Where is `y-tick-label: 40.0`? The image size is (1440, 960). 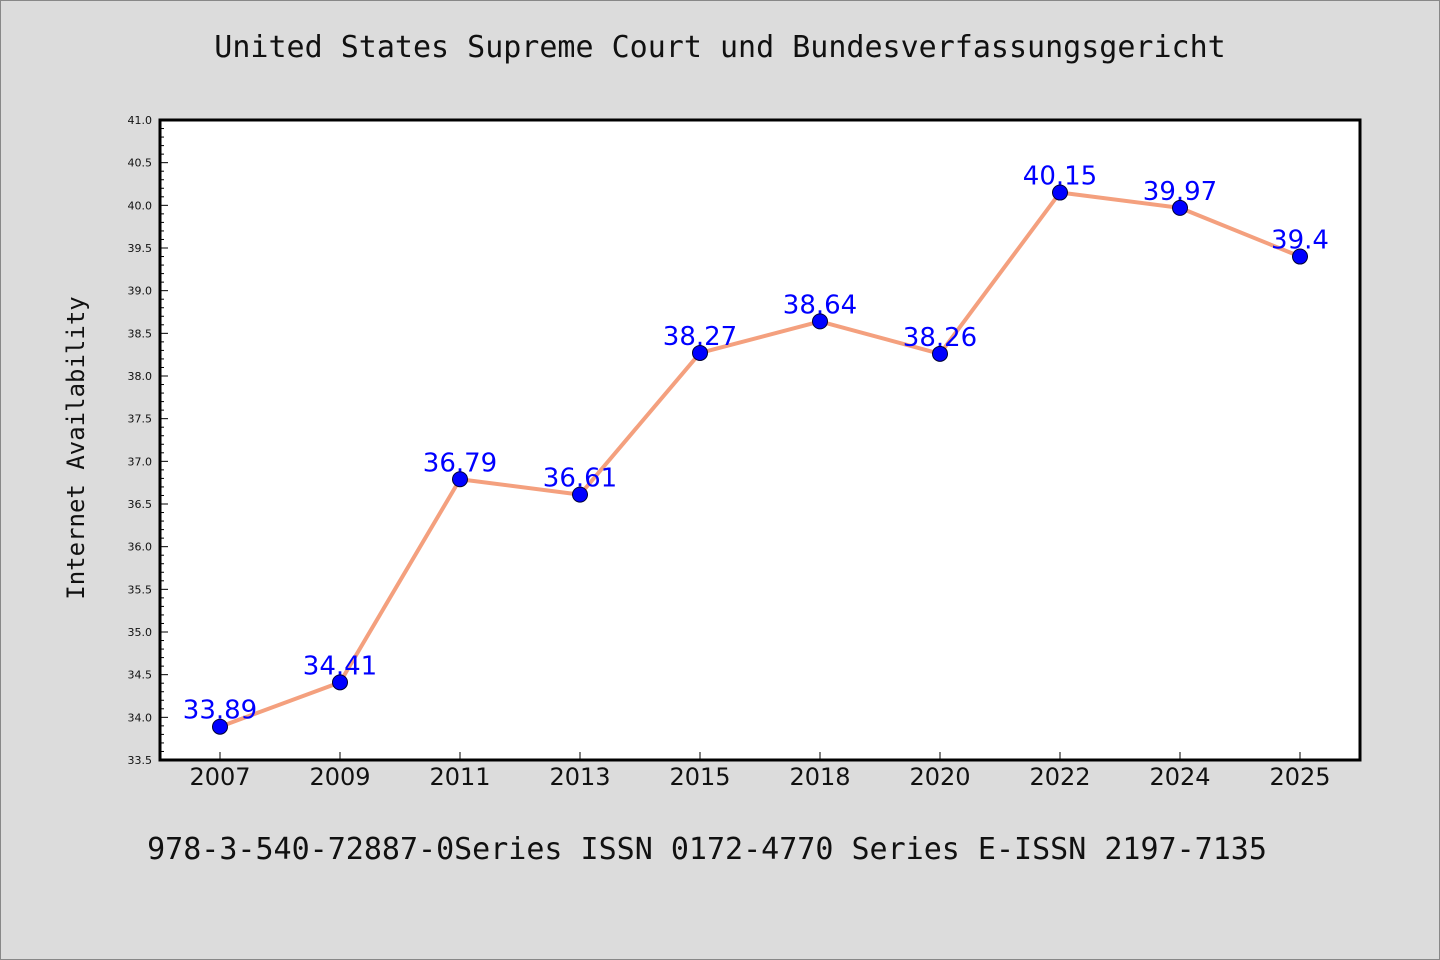
y-tick-label: 40.0 is located at coordinates (140, 205).